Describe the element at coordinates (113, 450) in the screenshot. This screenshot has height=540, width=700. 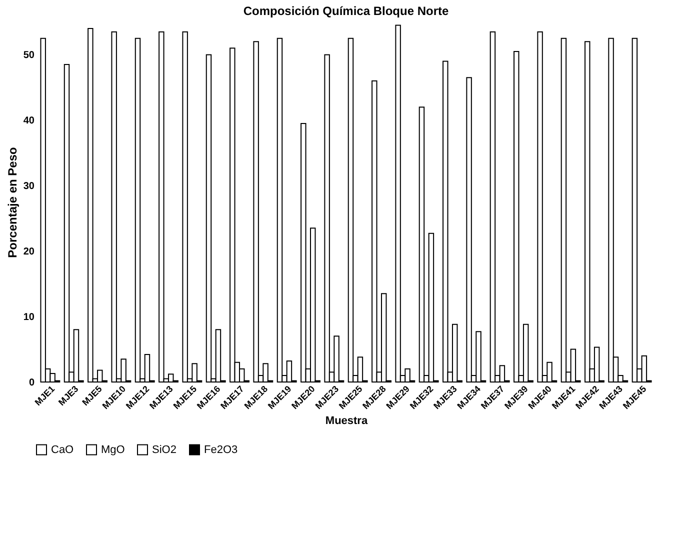
I see `legend-label: MgO` at that location.